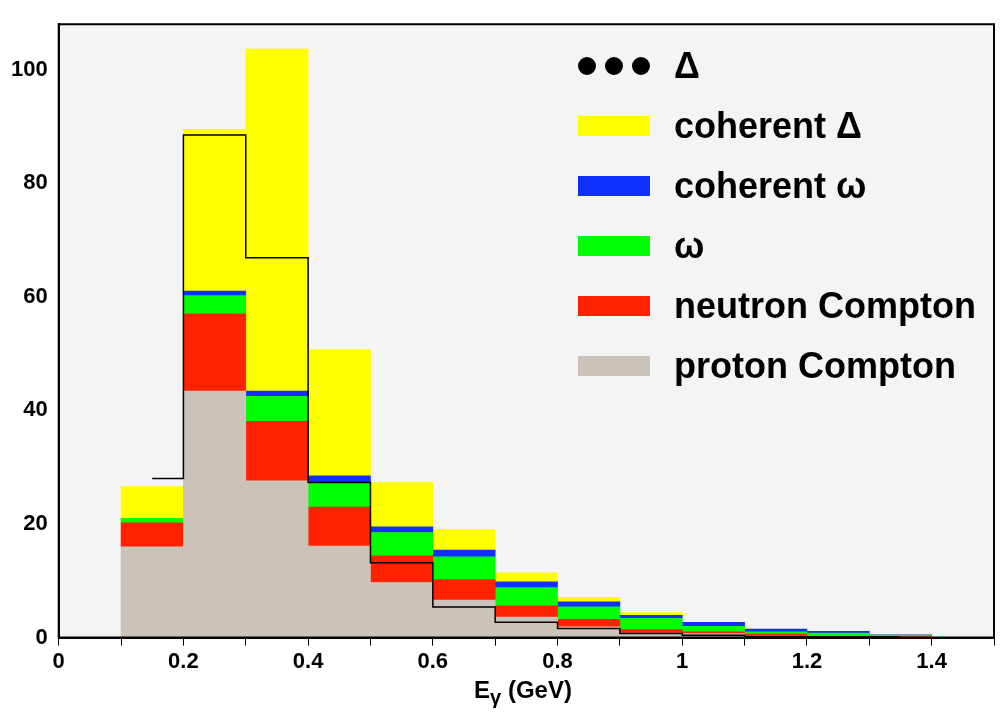  I want to click on x-tick-label: 0.8, so click(557, 660).